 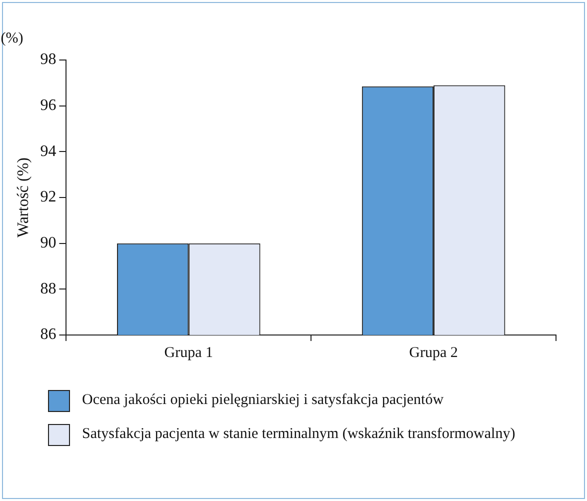 I want to click on y-axis-title: Wartość (%), so click(x=23, y=197).